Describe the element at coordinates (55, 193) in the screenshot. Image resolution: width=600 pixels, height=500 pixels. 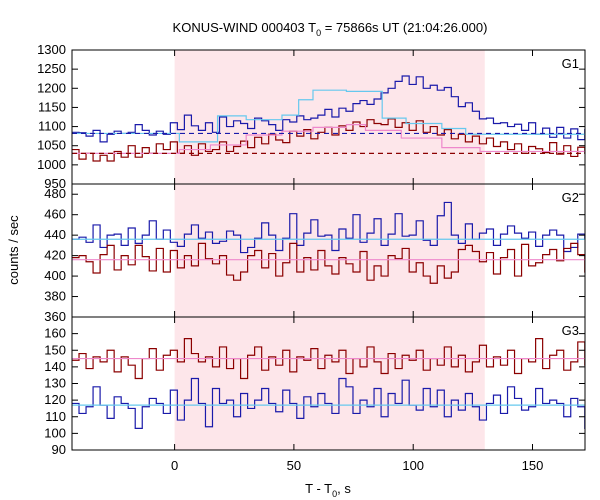
I see `y-tick-label: 480` at that location.